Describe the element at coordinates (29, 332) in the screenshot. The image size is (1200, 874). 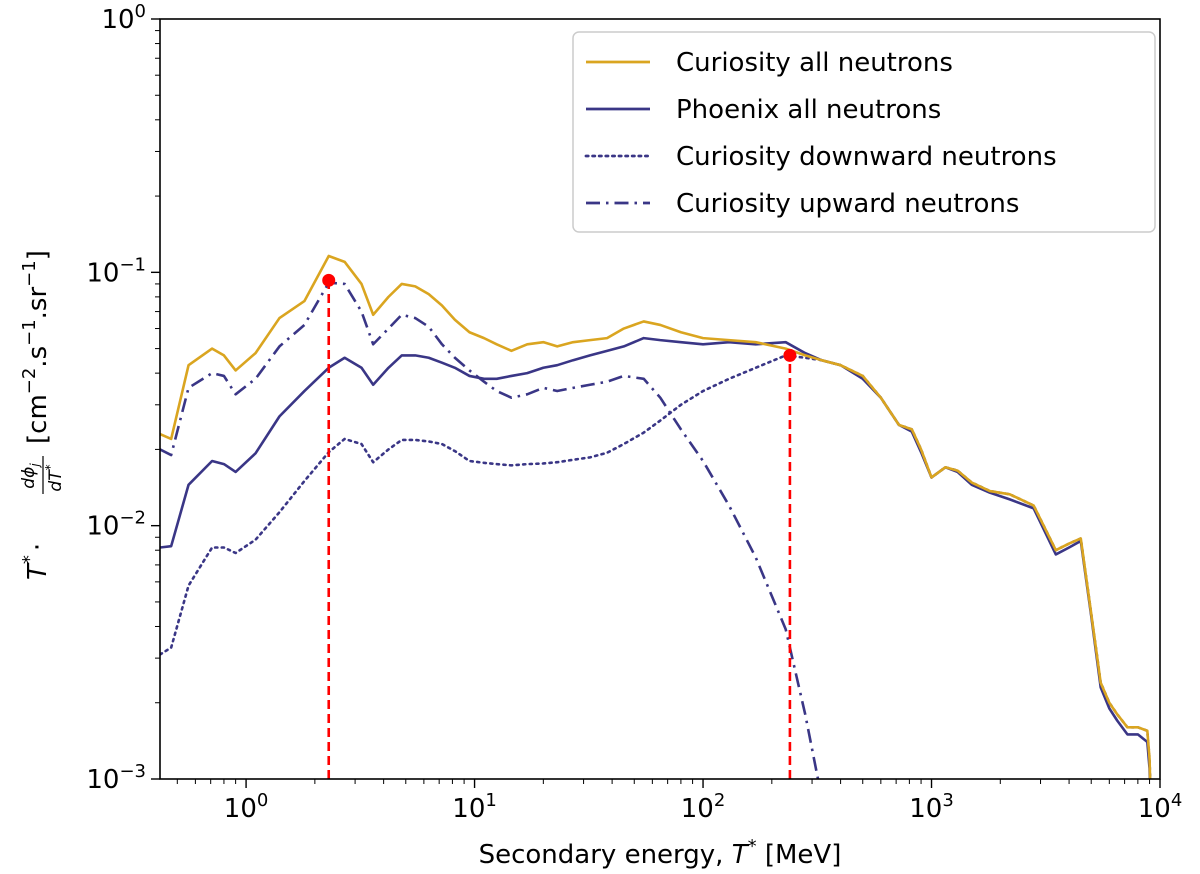
I see `y-label-units-exp2: −1` at that location.